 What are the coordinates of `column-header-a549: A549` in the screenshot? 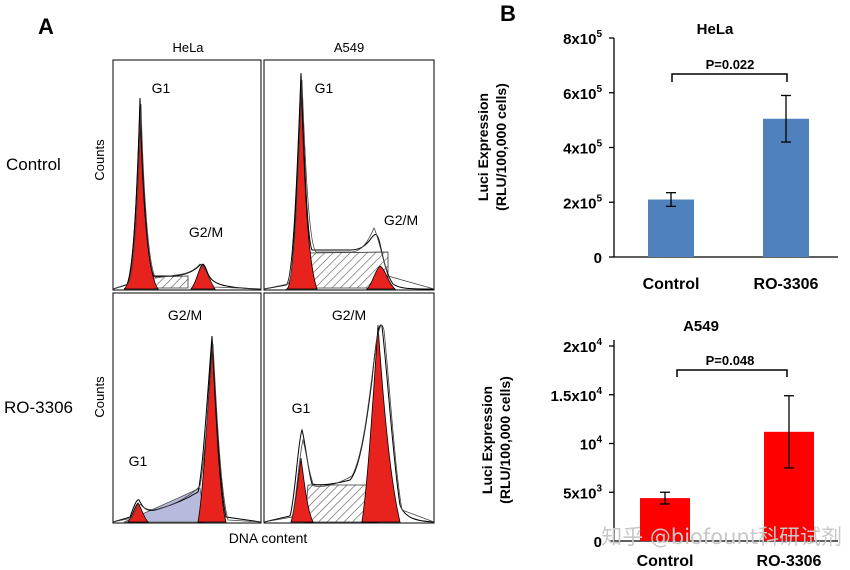 It's located at (349, 47).